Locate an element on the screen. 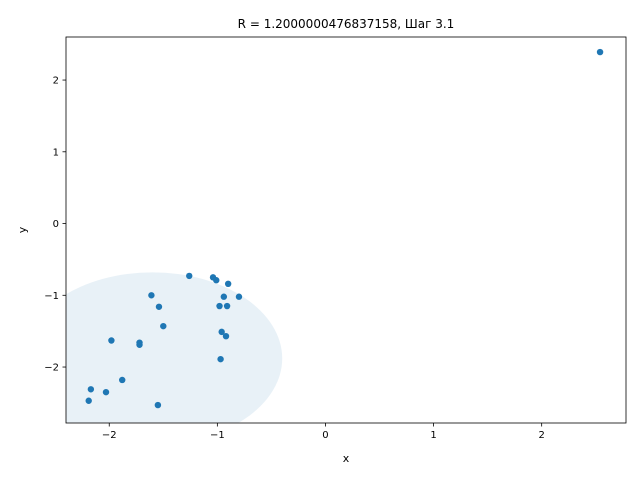 The image size is (640, 480). x-axis: −2 −1 0 1 2 is located at coordinates (323, 432).